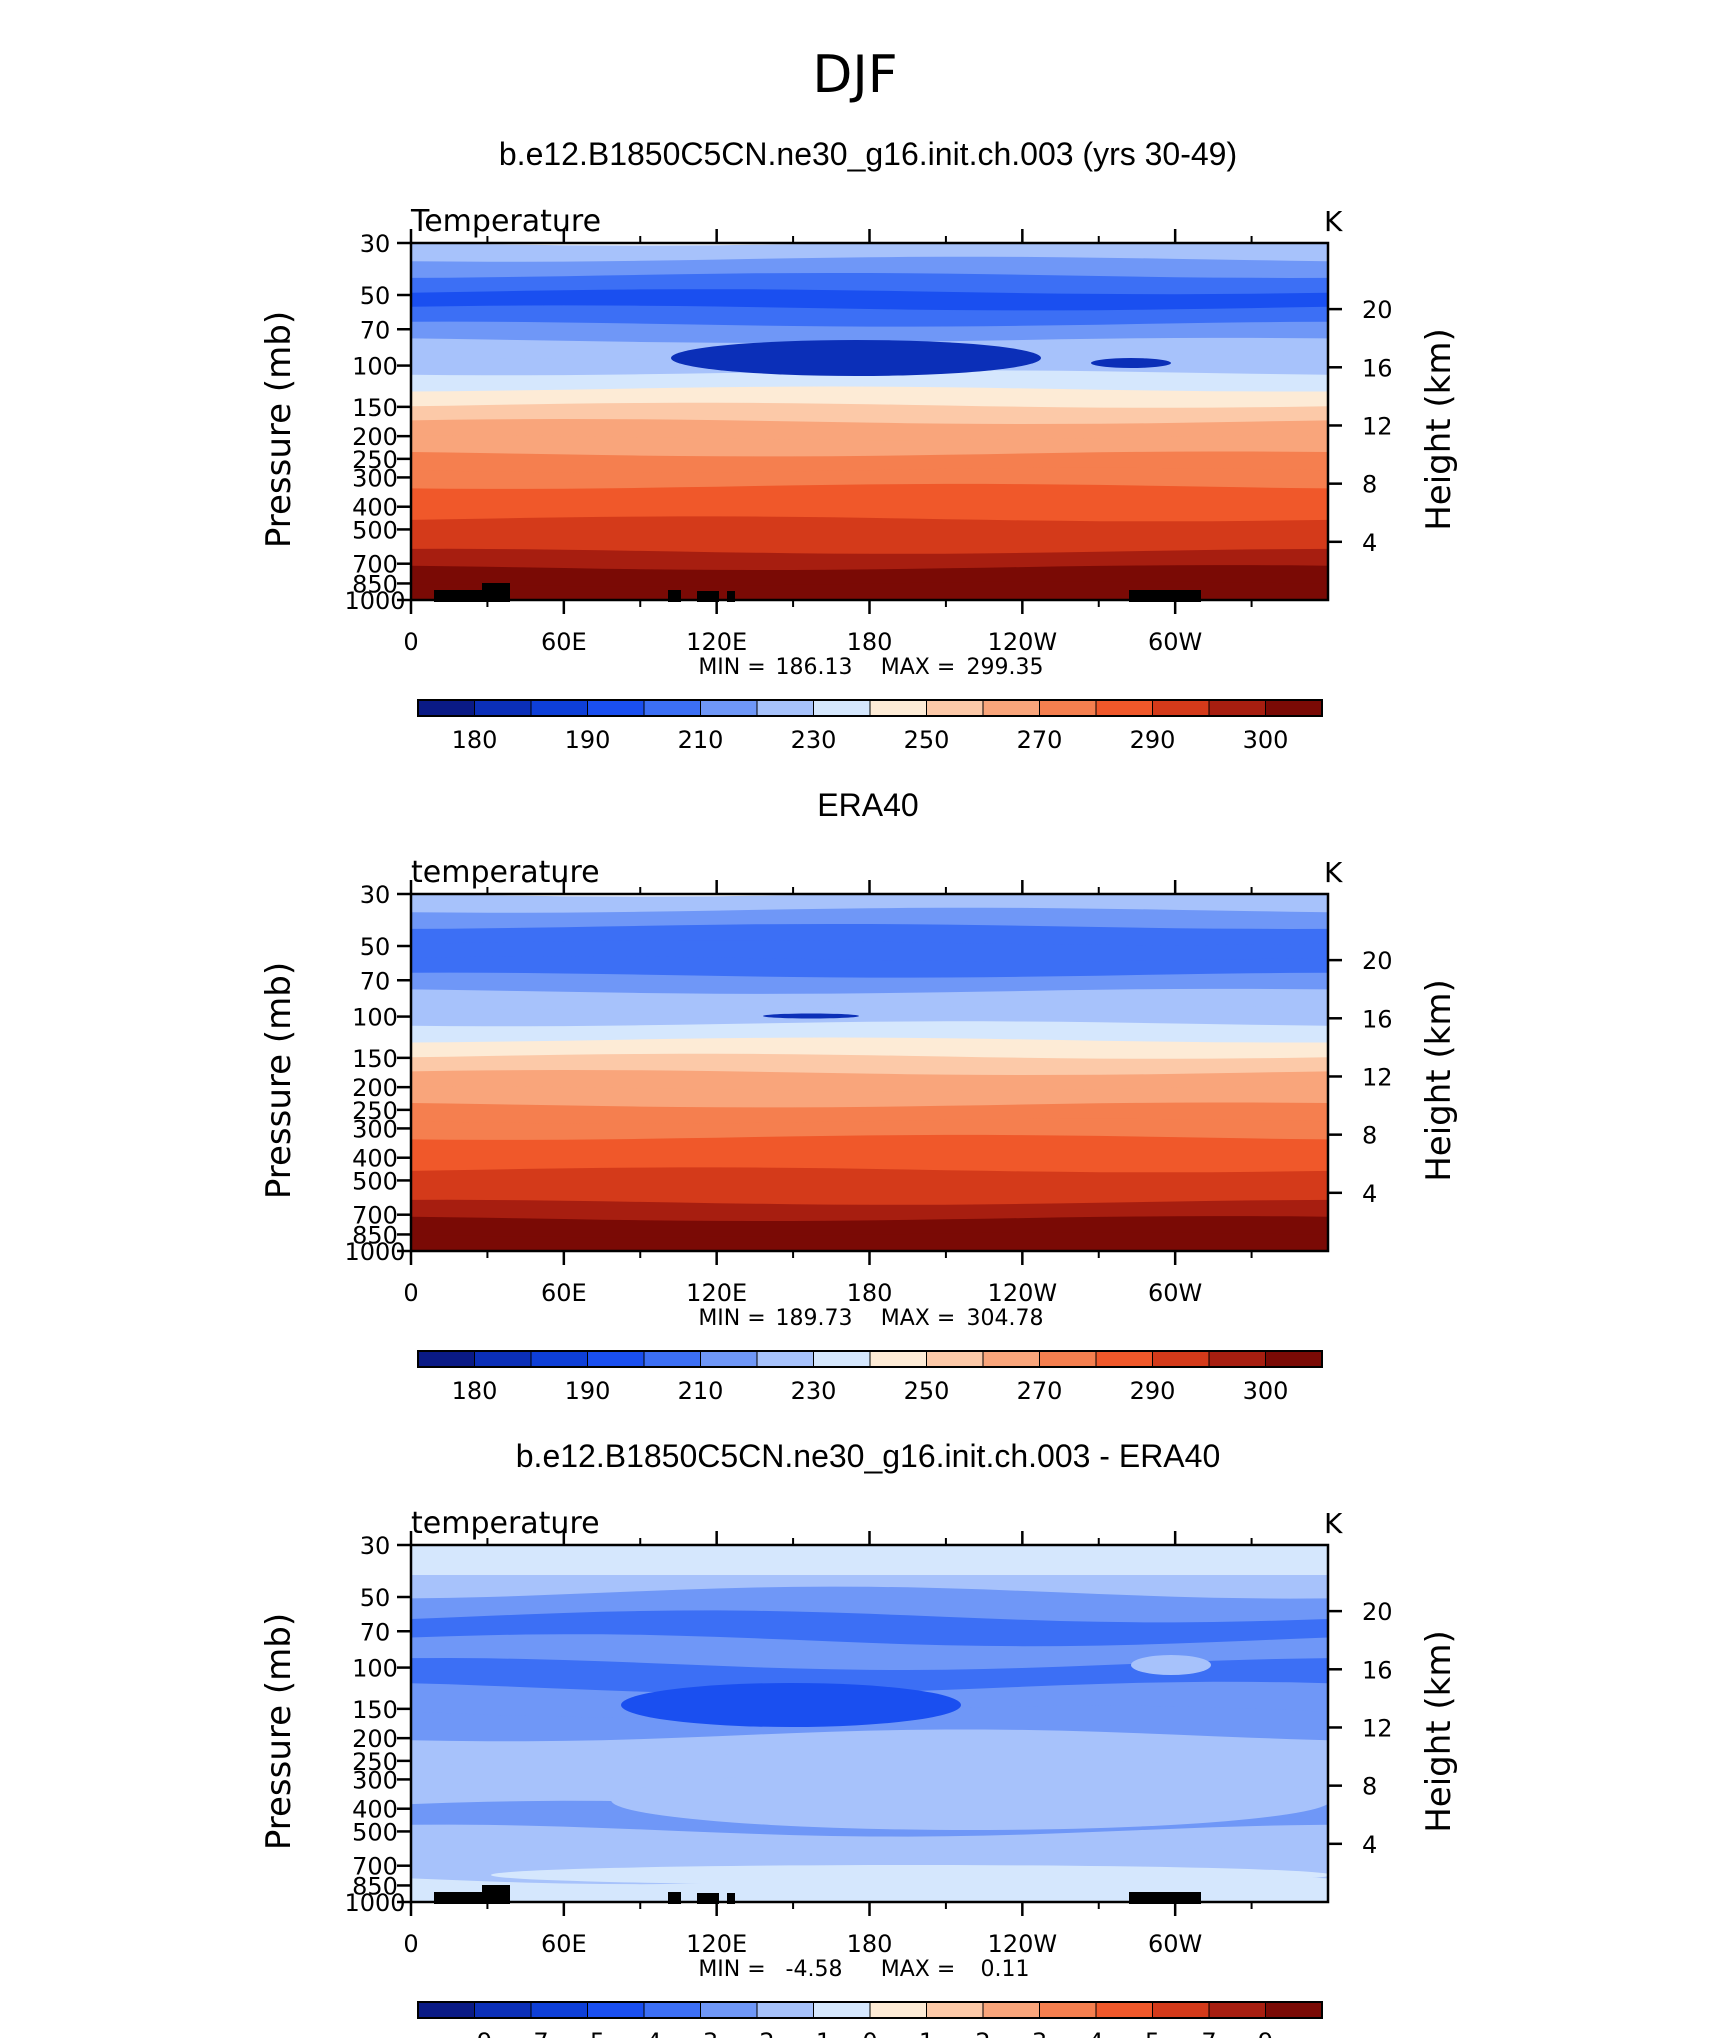 The width and height of the screenshot is (1710, 2038). Describe the element at coordinates (1208, 2033) in the screenshot. I see `colorbar-label: 7` at that location.